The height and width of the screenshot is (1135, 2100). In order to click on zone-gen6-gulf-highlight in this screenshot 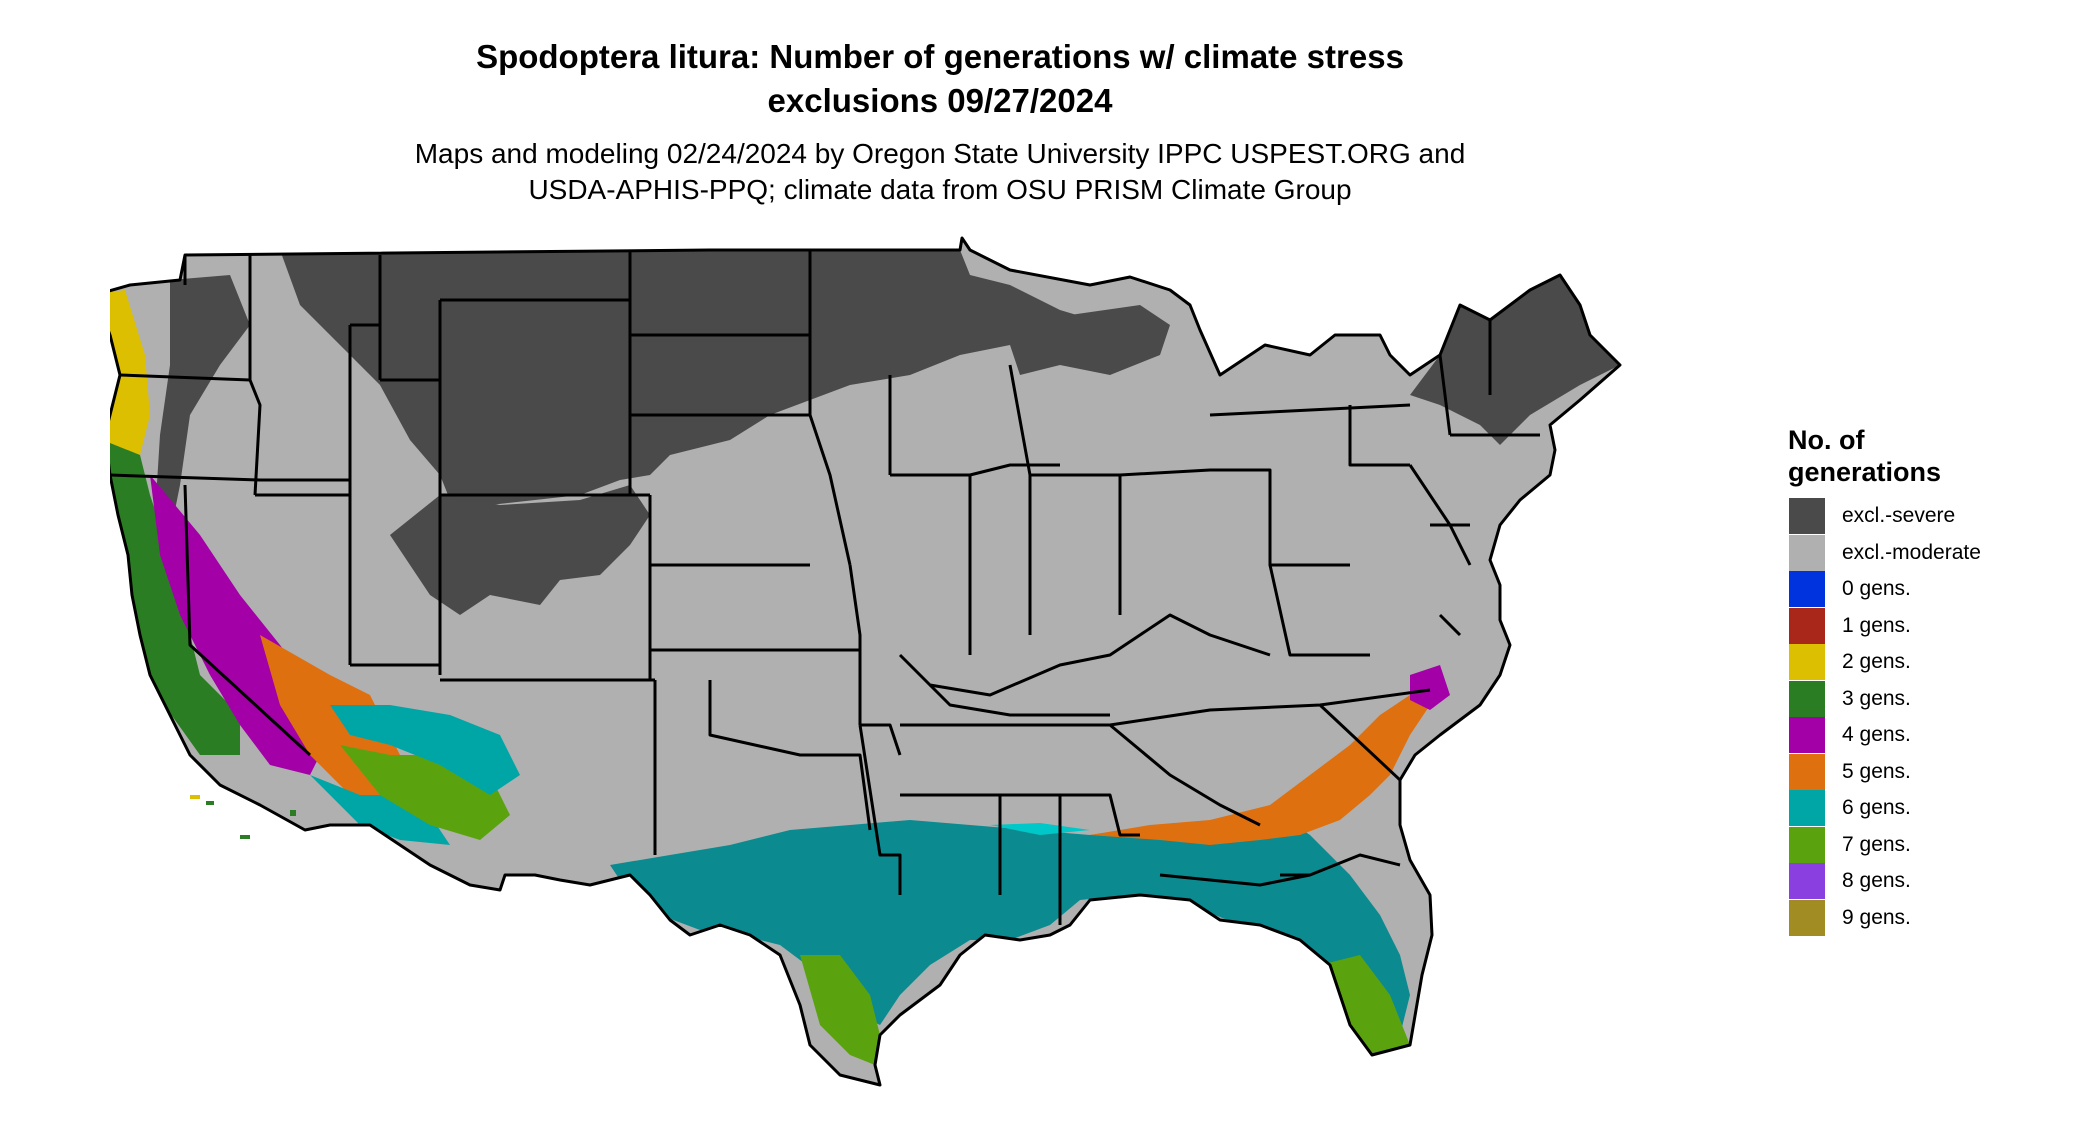, I will do `click(1040, 829)`.